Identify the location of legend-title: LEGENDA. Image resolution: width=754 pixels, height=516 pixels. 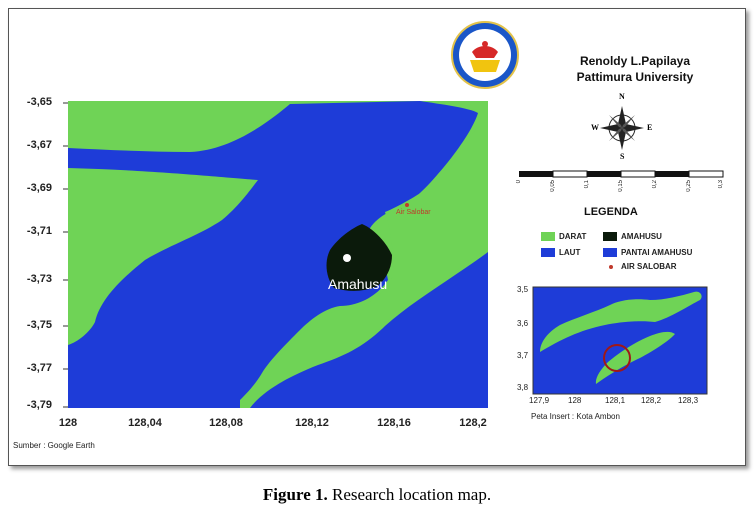
(611, 212).